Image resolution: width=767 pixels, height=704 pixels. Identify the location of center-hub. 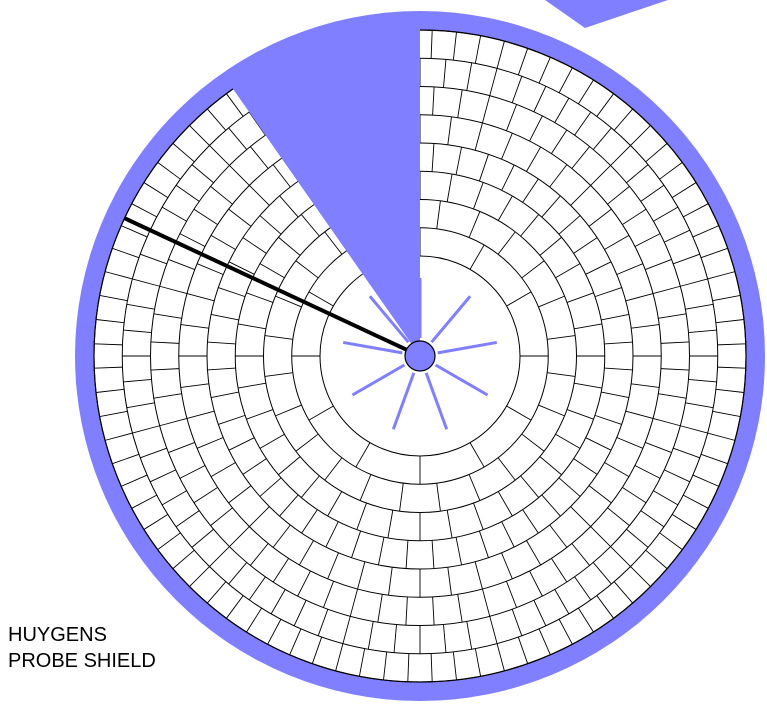
(420, 356).